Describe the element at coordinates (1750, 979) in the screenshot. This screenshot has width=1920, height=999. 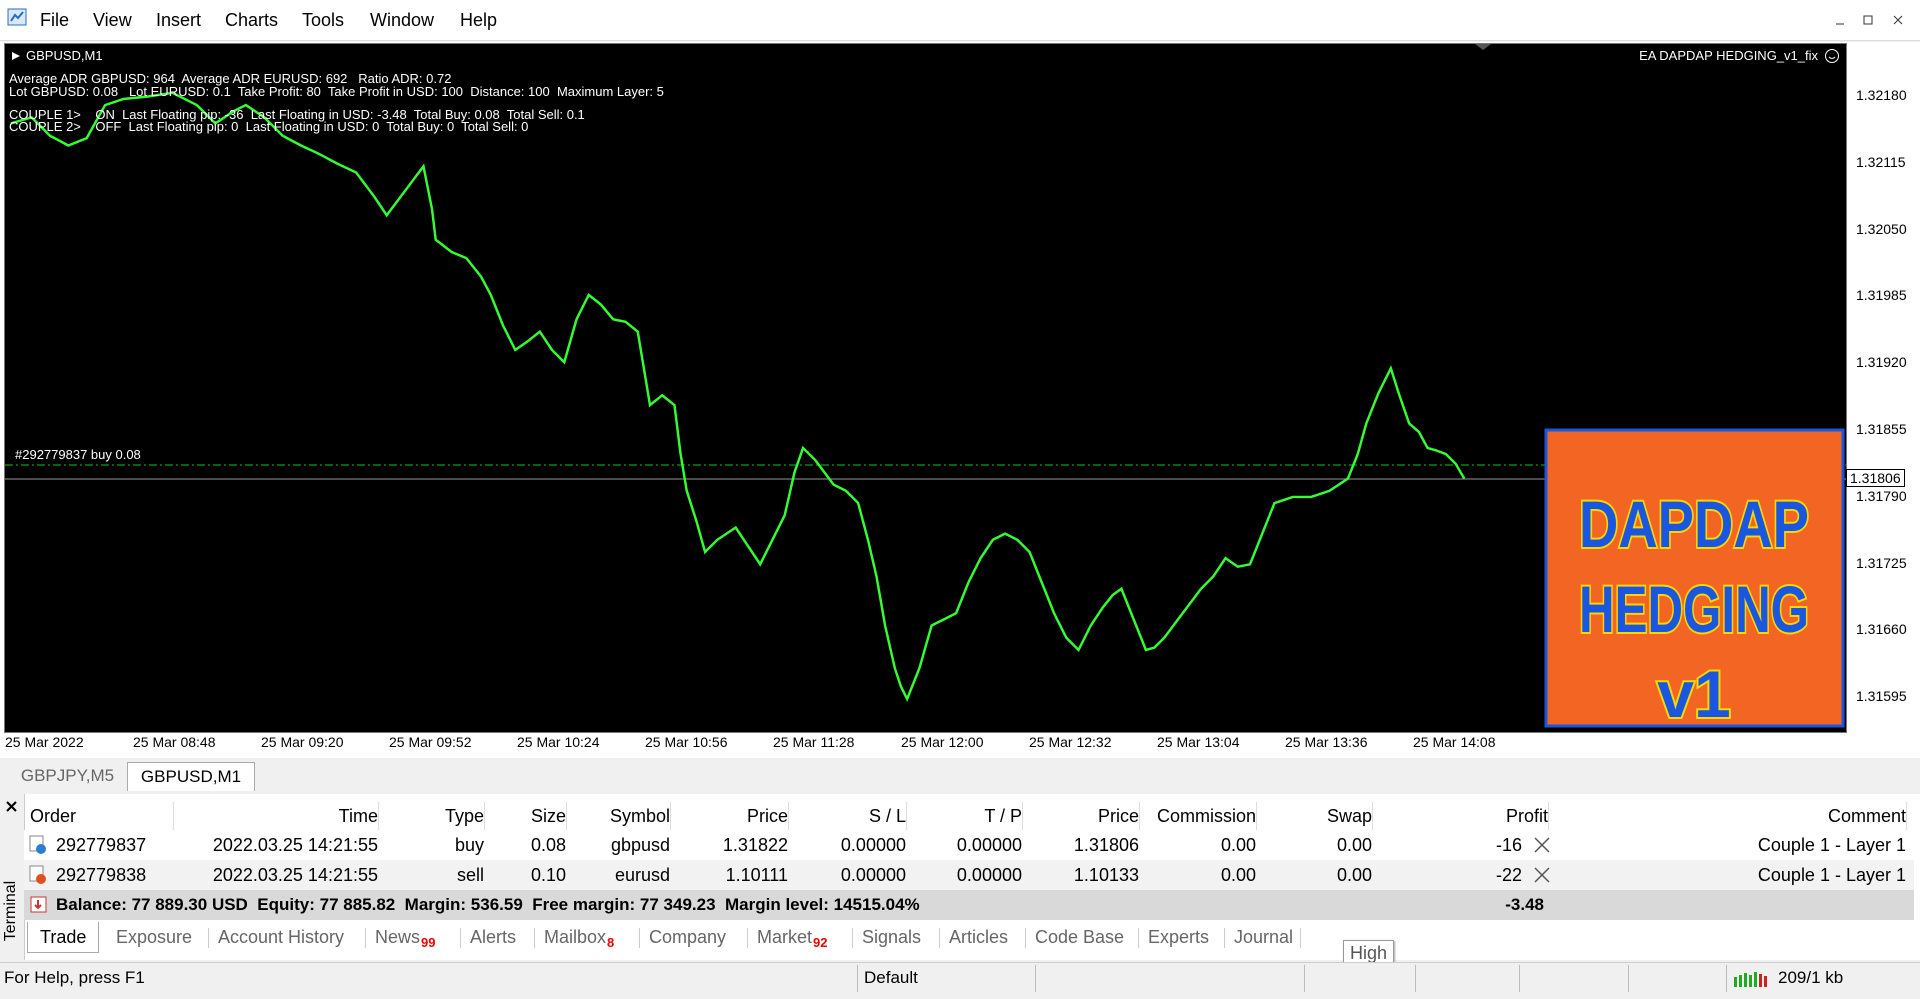
I see `connection-icon` at that location.